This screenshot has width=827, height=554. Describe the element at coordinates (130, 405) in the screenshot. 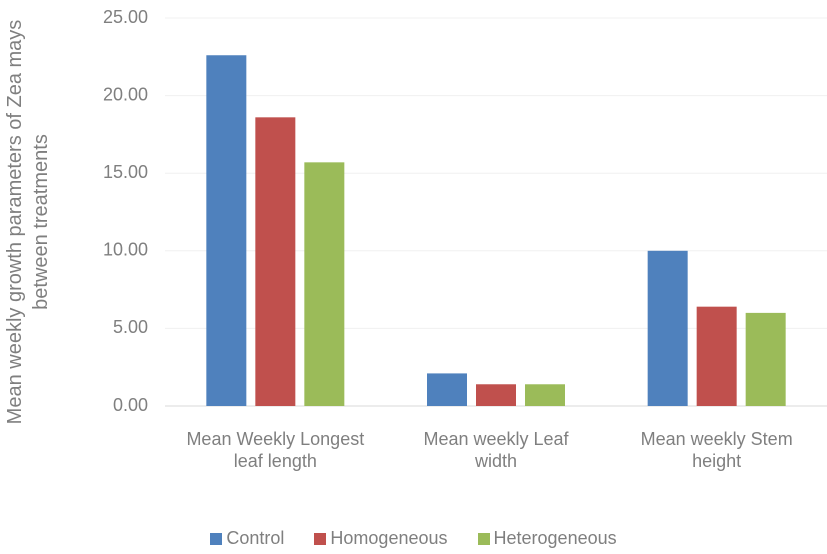

I see `y-tick-label: 0.00` at that location.